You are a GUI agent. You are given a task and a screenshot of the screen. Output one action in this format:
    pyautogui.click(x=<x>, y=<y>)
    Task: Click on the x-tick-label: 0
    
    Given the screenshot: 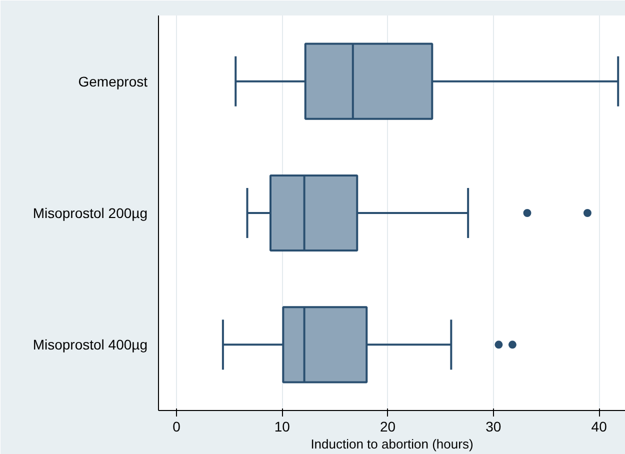 What is the action you would take?
    pyautogui.click(x=176, y=426)
    